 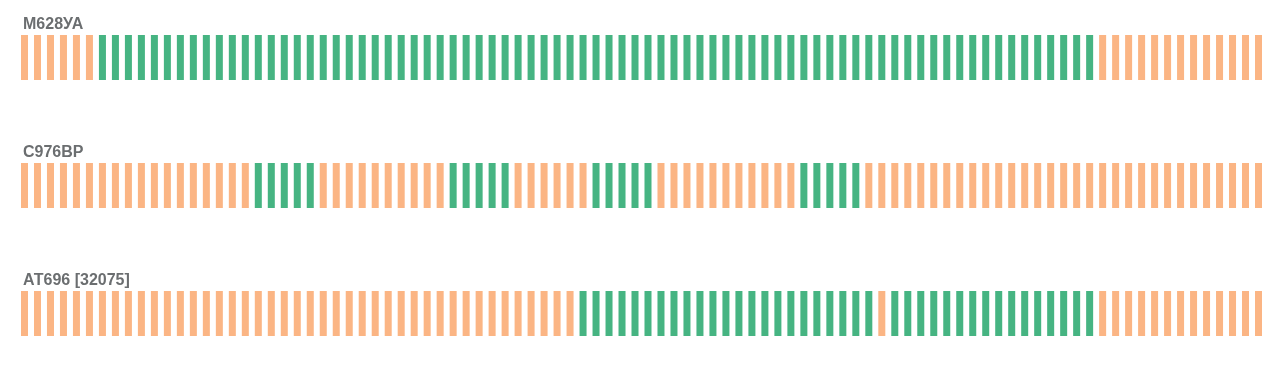 I want to click on chart-title: С976ВР, so click(x=53, y=151).